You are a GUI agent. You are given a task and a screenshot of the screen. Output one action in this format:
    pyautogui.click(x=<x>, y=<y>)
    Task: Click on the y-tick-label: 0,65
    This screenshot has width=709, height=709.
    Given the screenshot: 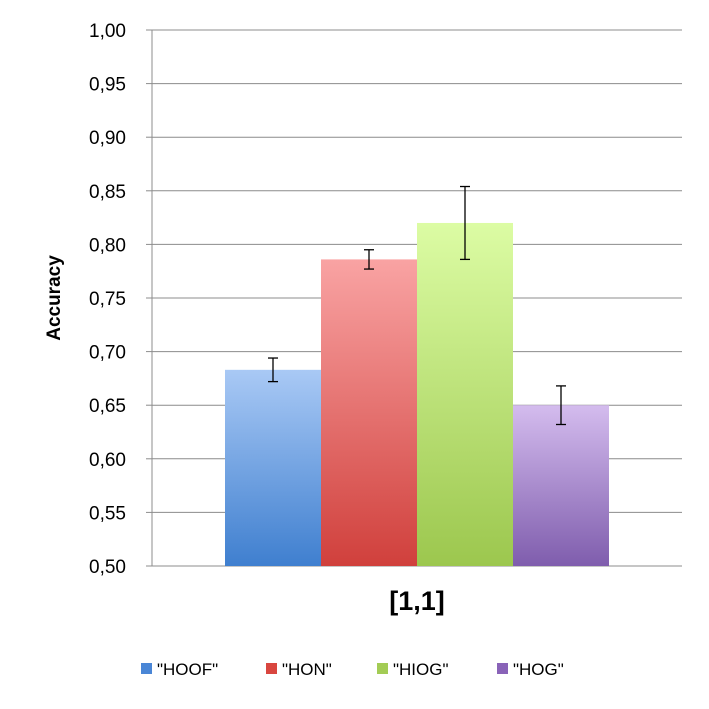 What is the action you would take?
    pyautogui.click(x=107, y=406)
    